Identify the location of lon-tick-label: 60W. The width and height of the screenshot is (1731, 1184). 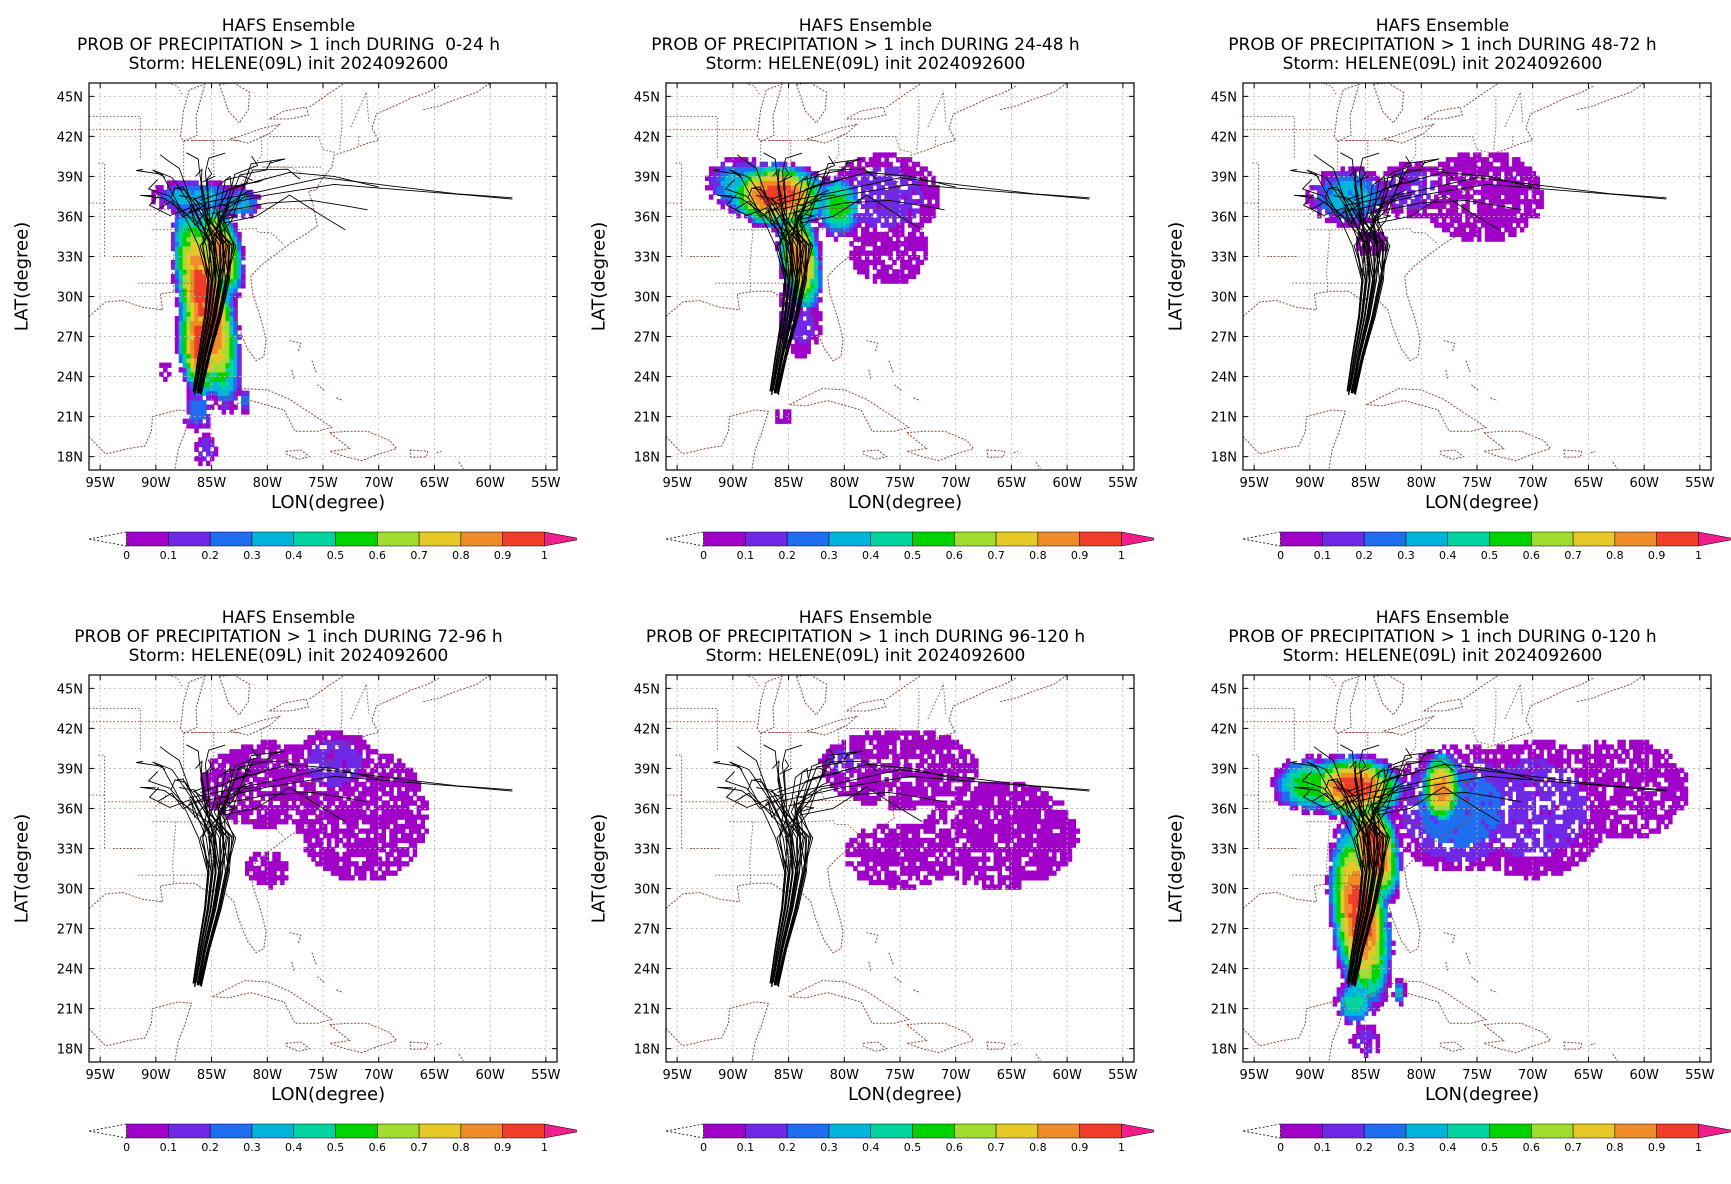
(1644, 483).